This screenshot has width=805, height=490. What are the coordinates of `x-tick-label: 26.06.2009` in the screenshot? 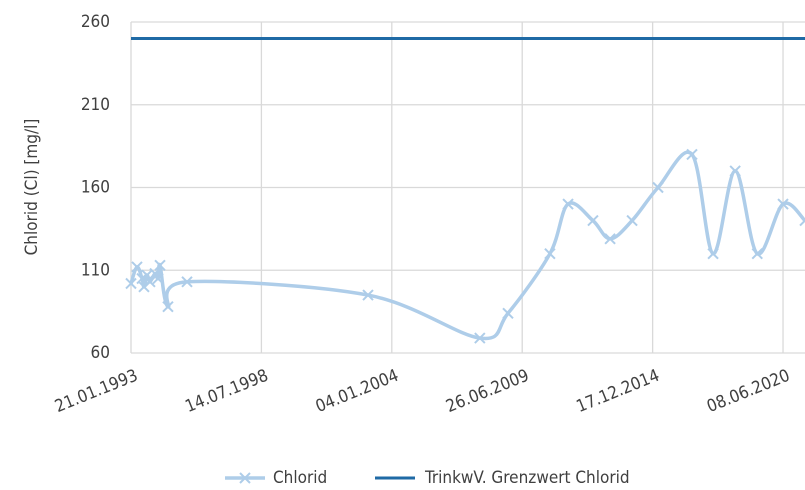 It's located at (487, 391).